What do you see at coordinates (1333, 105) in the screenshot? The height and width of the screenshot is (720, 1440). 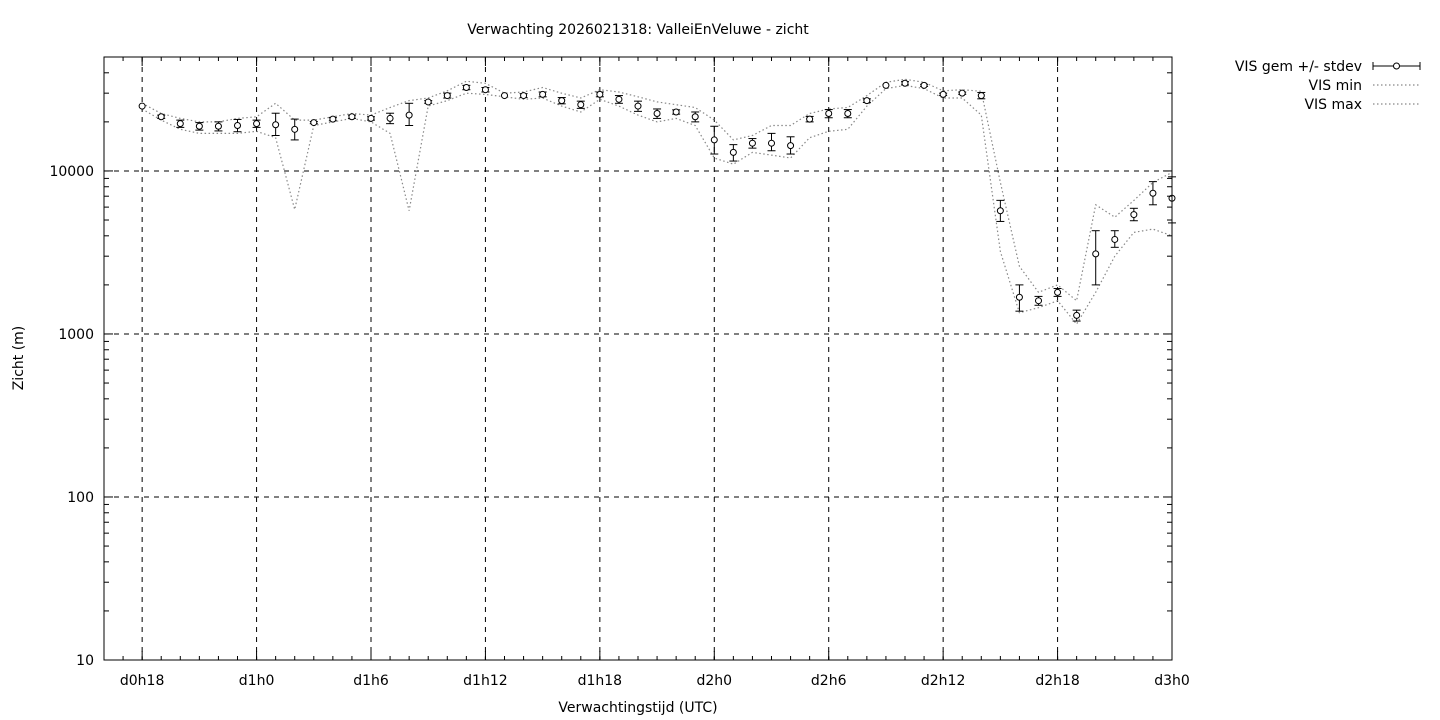 I see `legend-label: VIS max` at bounding box center [1333, 105].